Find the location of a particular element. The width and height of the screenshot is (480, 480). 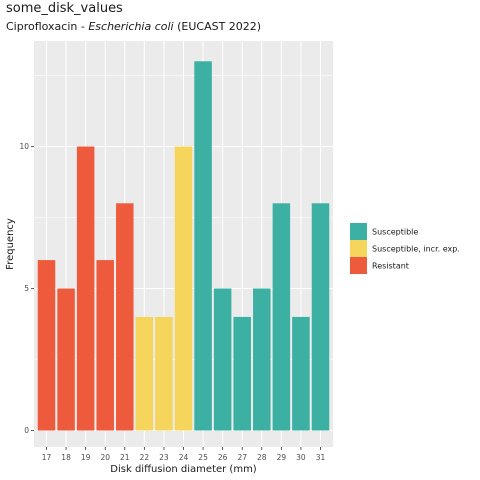

x-axis-title: Disk diffusion diameter (mm) is located at coordinates (183, 469).